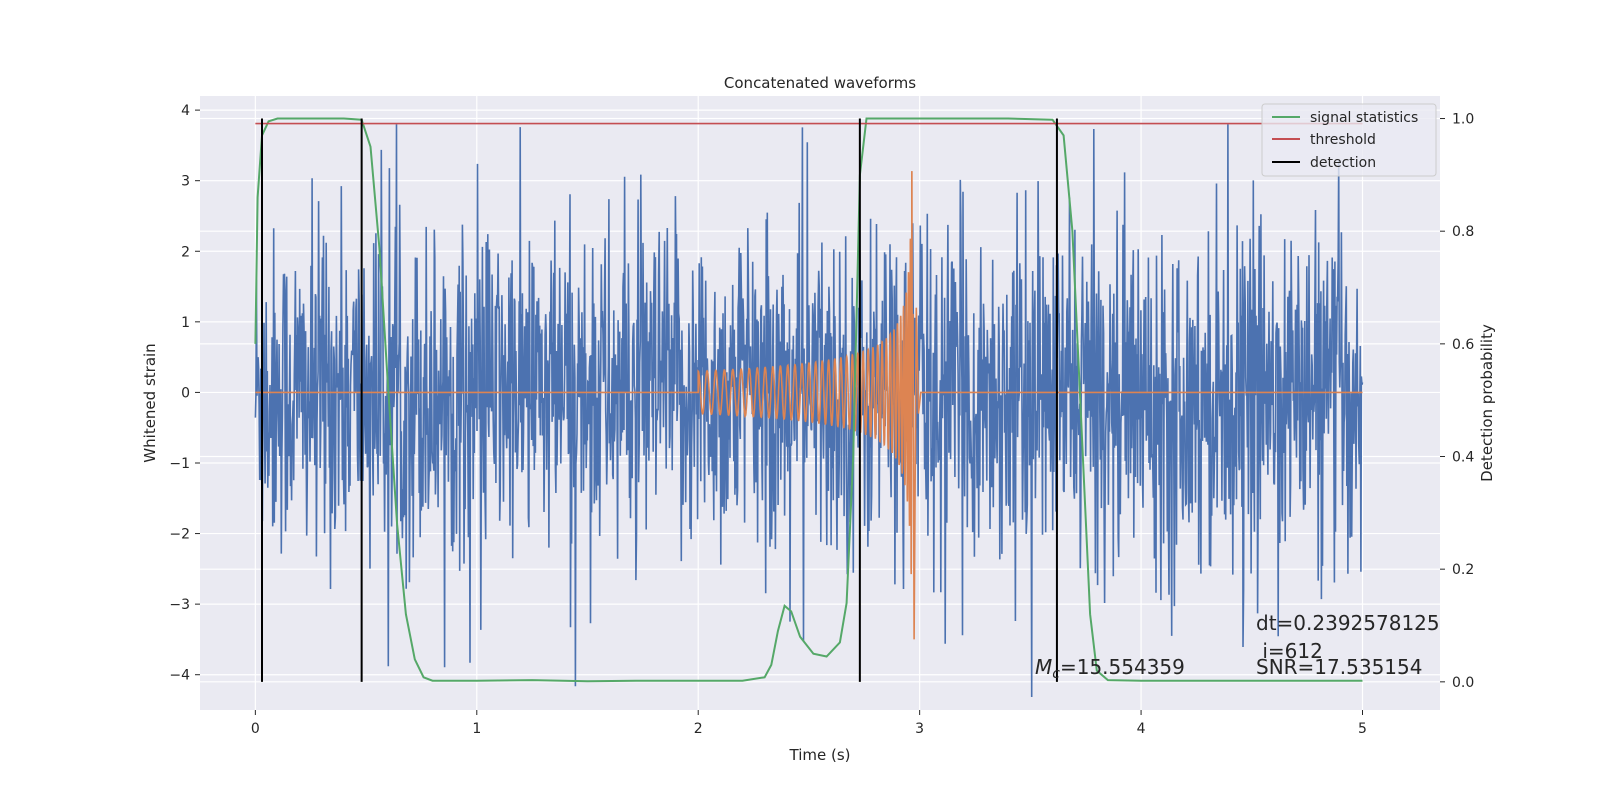  I want to click on legend-label-detection: detection, so click(1343, 163).